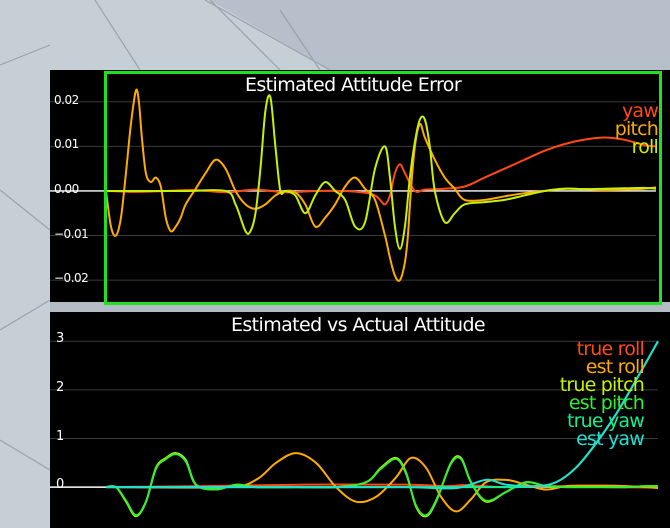 The image size is (670, 528). What do you see at coordinates (353, 85) in the screenshot?
I see `attitude-error-title: Estimated Attitude Error` at bounding box center [353, 85].